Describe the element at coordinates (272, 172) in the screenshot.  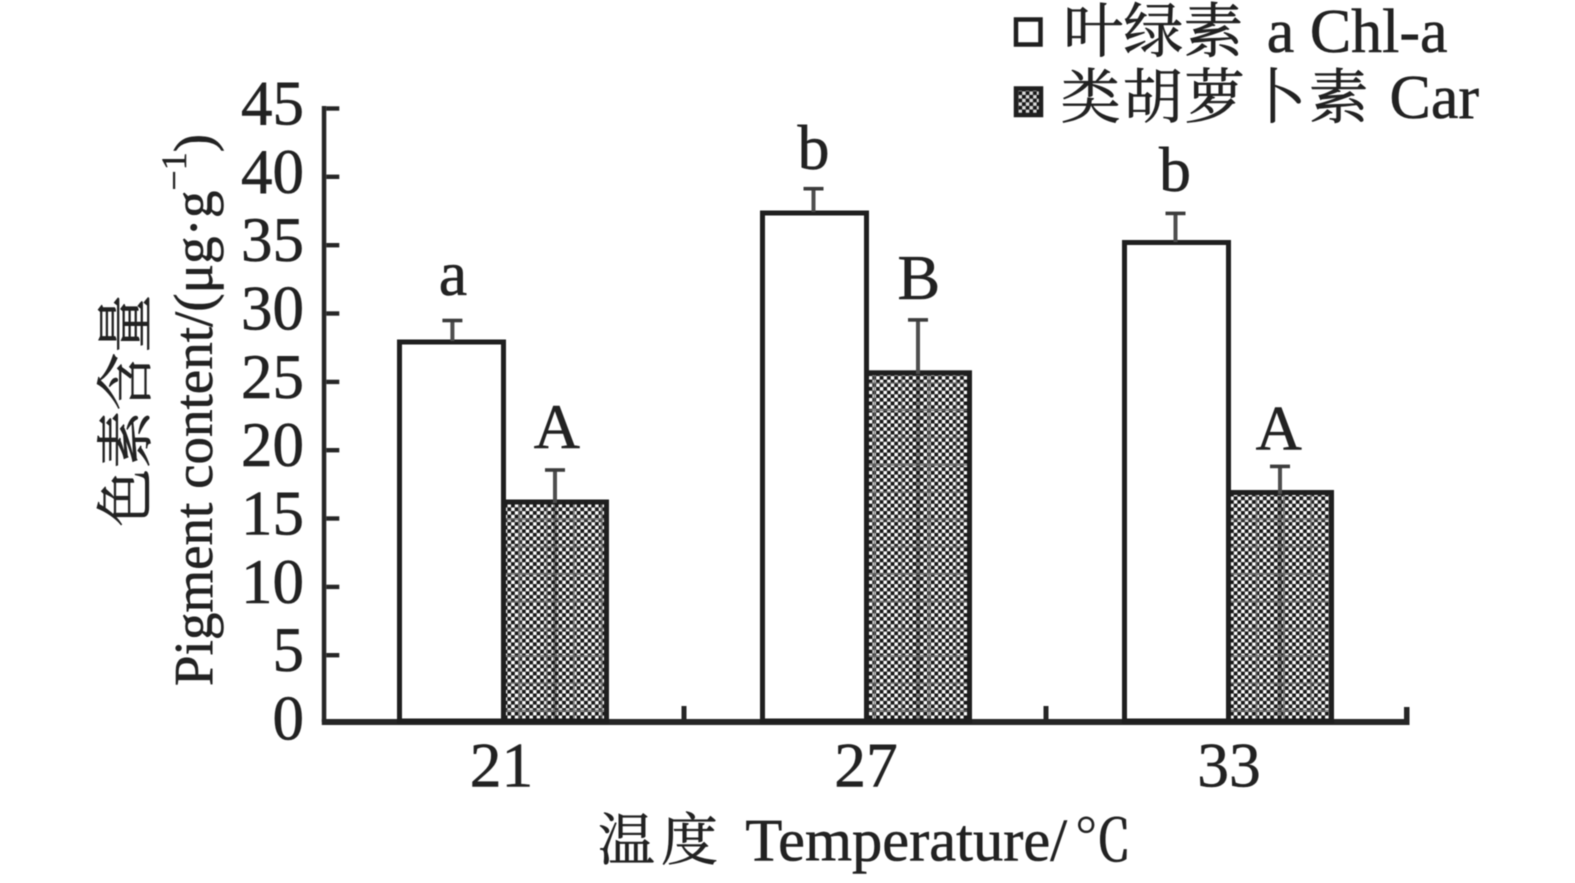
I see `svg-text: 40` at that location.